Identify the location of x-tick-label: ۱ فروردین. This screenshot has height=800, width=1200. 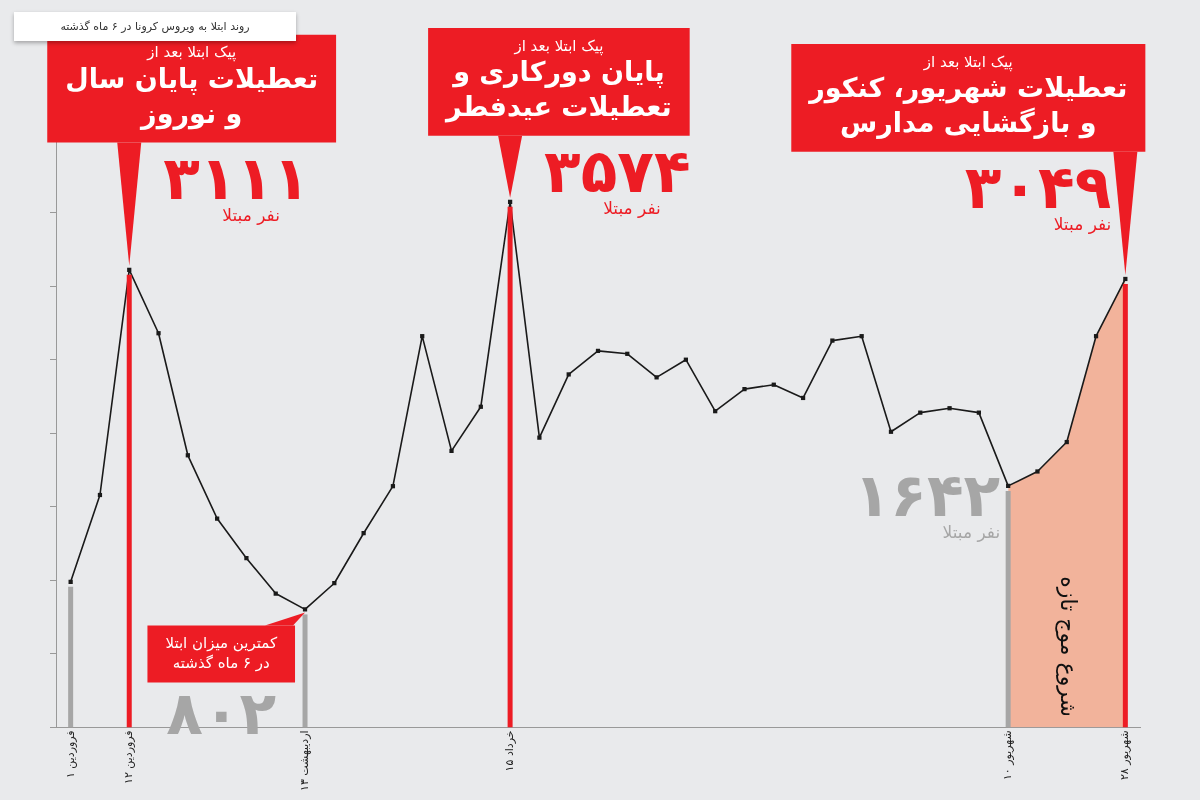
(70, 754).